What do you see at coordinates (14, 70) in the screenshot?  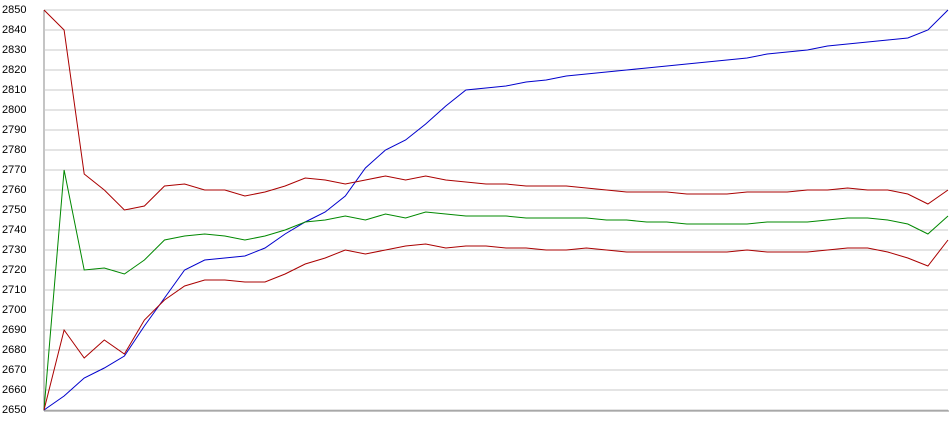 I see `y-tick-label: 2820` at bounding box center [14, 70].